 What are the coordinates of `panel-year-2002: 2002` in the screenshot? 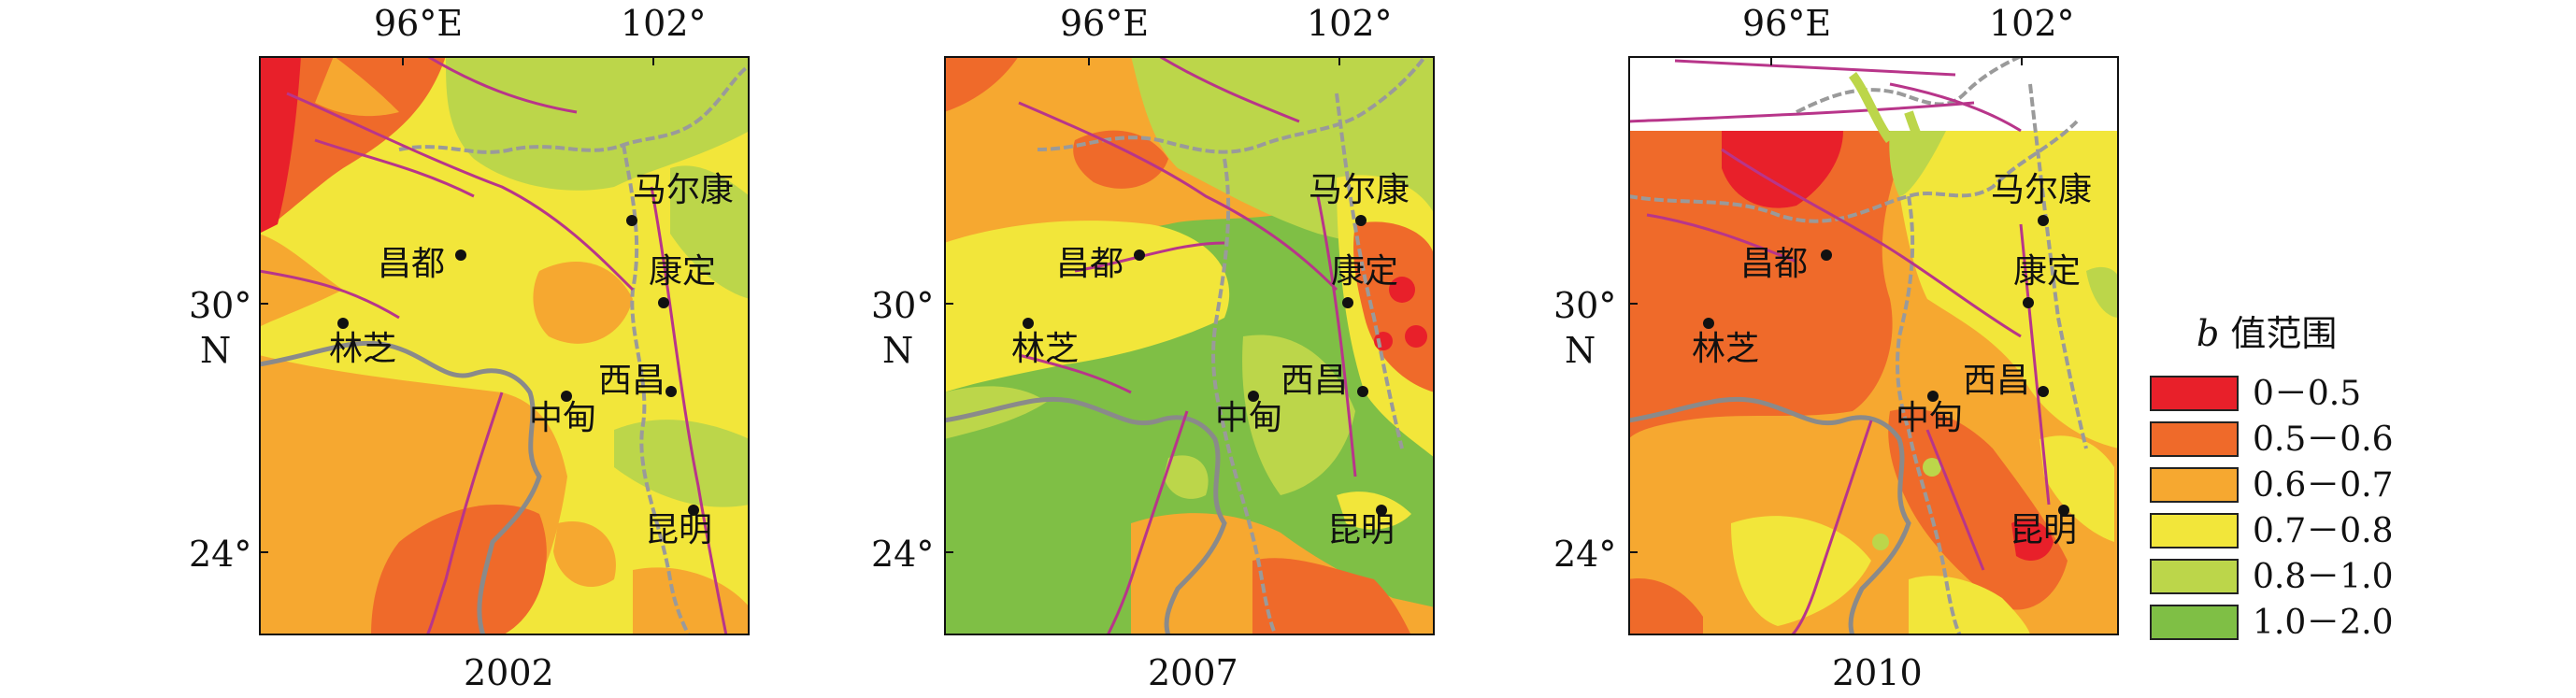 It's located at (509, 672).